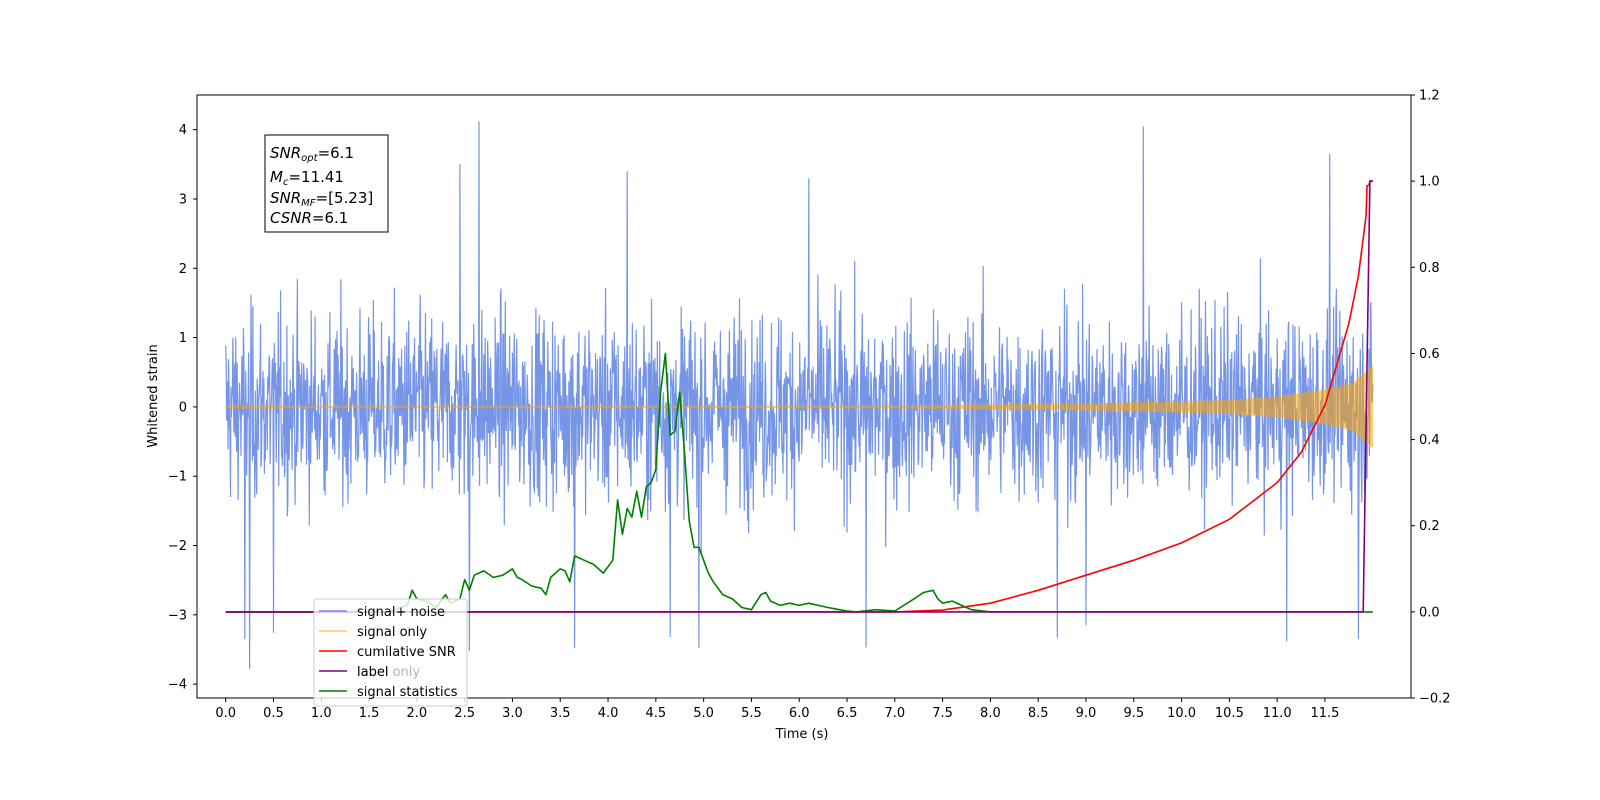 This screenshot has width=1600, height=800. I want to click on x-tick-label: 9.0, so click(1086, 713).